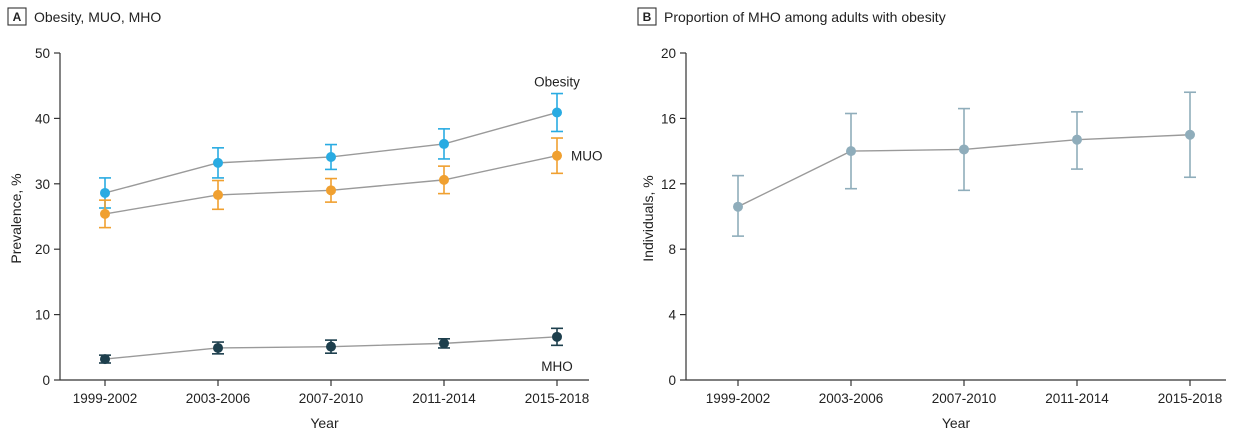 The height and width of the screenshot is (431, 1237). I want to click on panel-a-series-obesity-label: Obesity, so click(557, 82).